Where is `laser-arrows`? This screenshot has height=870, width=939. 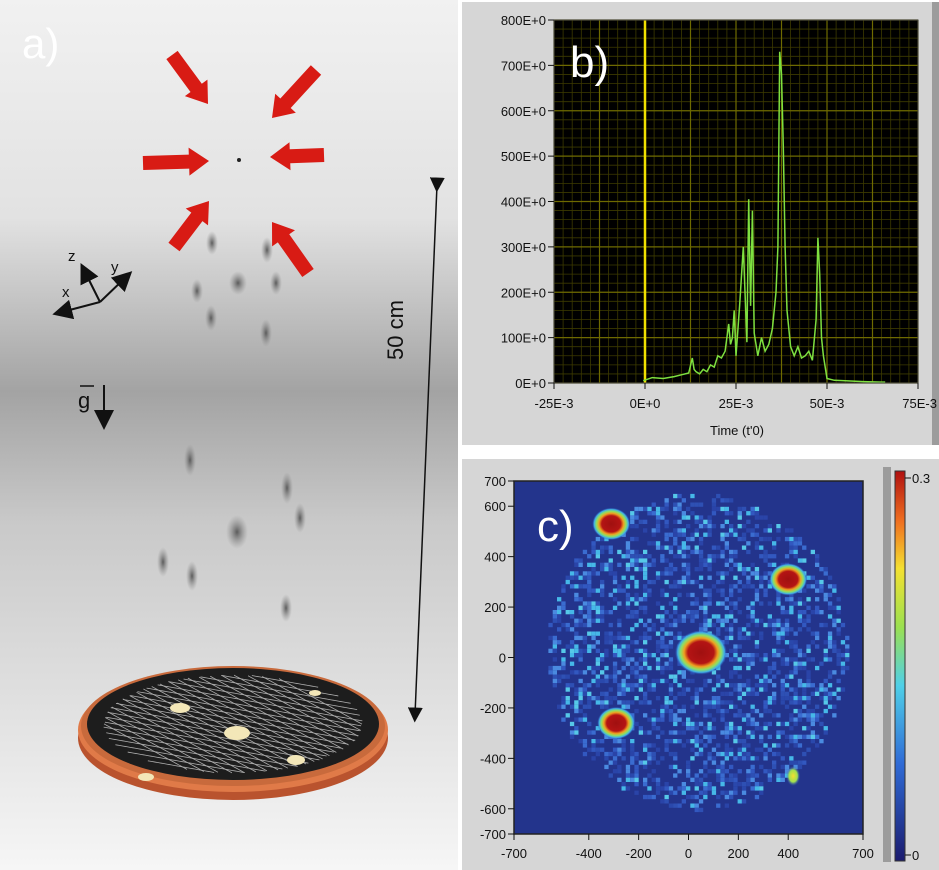 laser-arrows is located at coordinates (233, 164).